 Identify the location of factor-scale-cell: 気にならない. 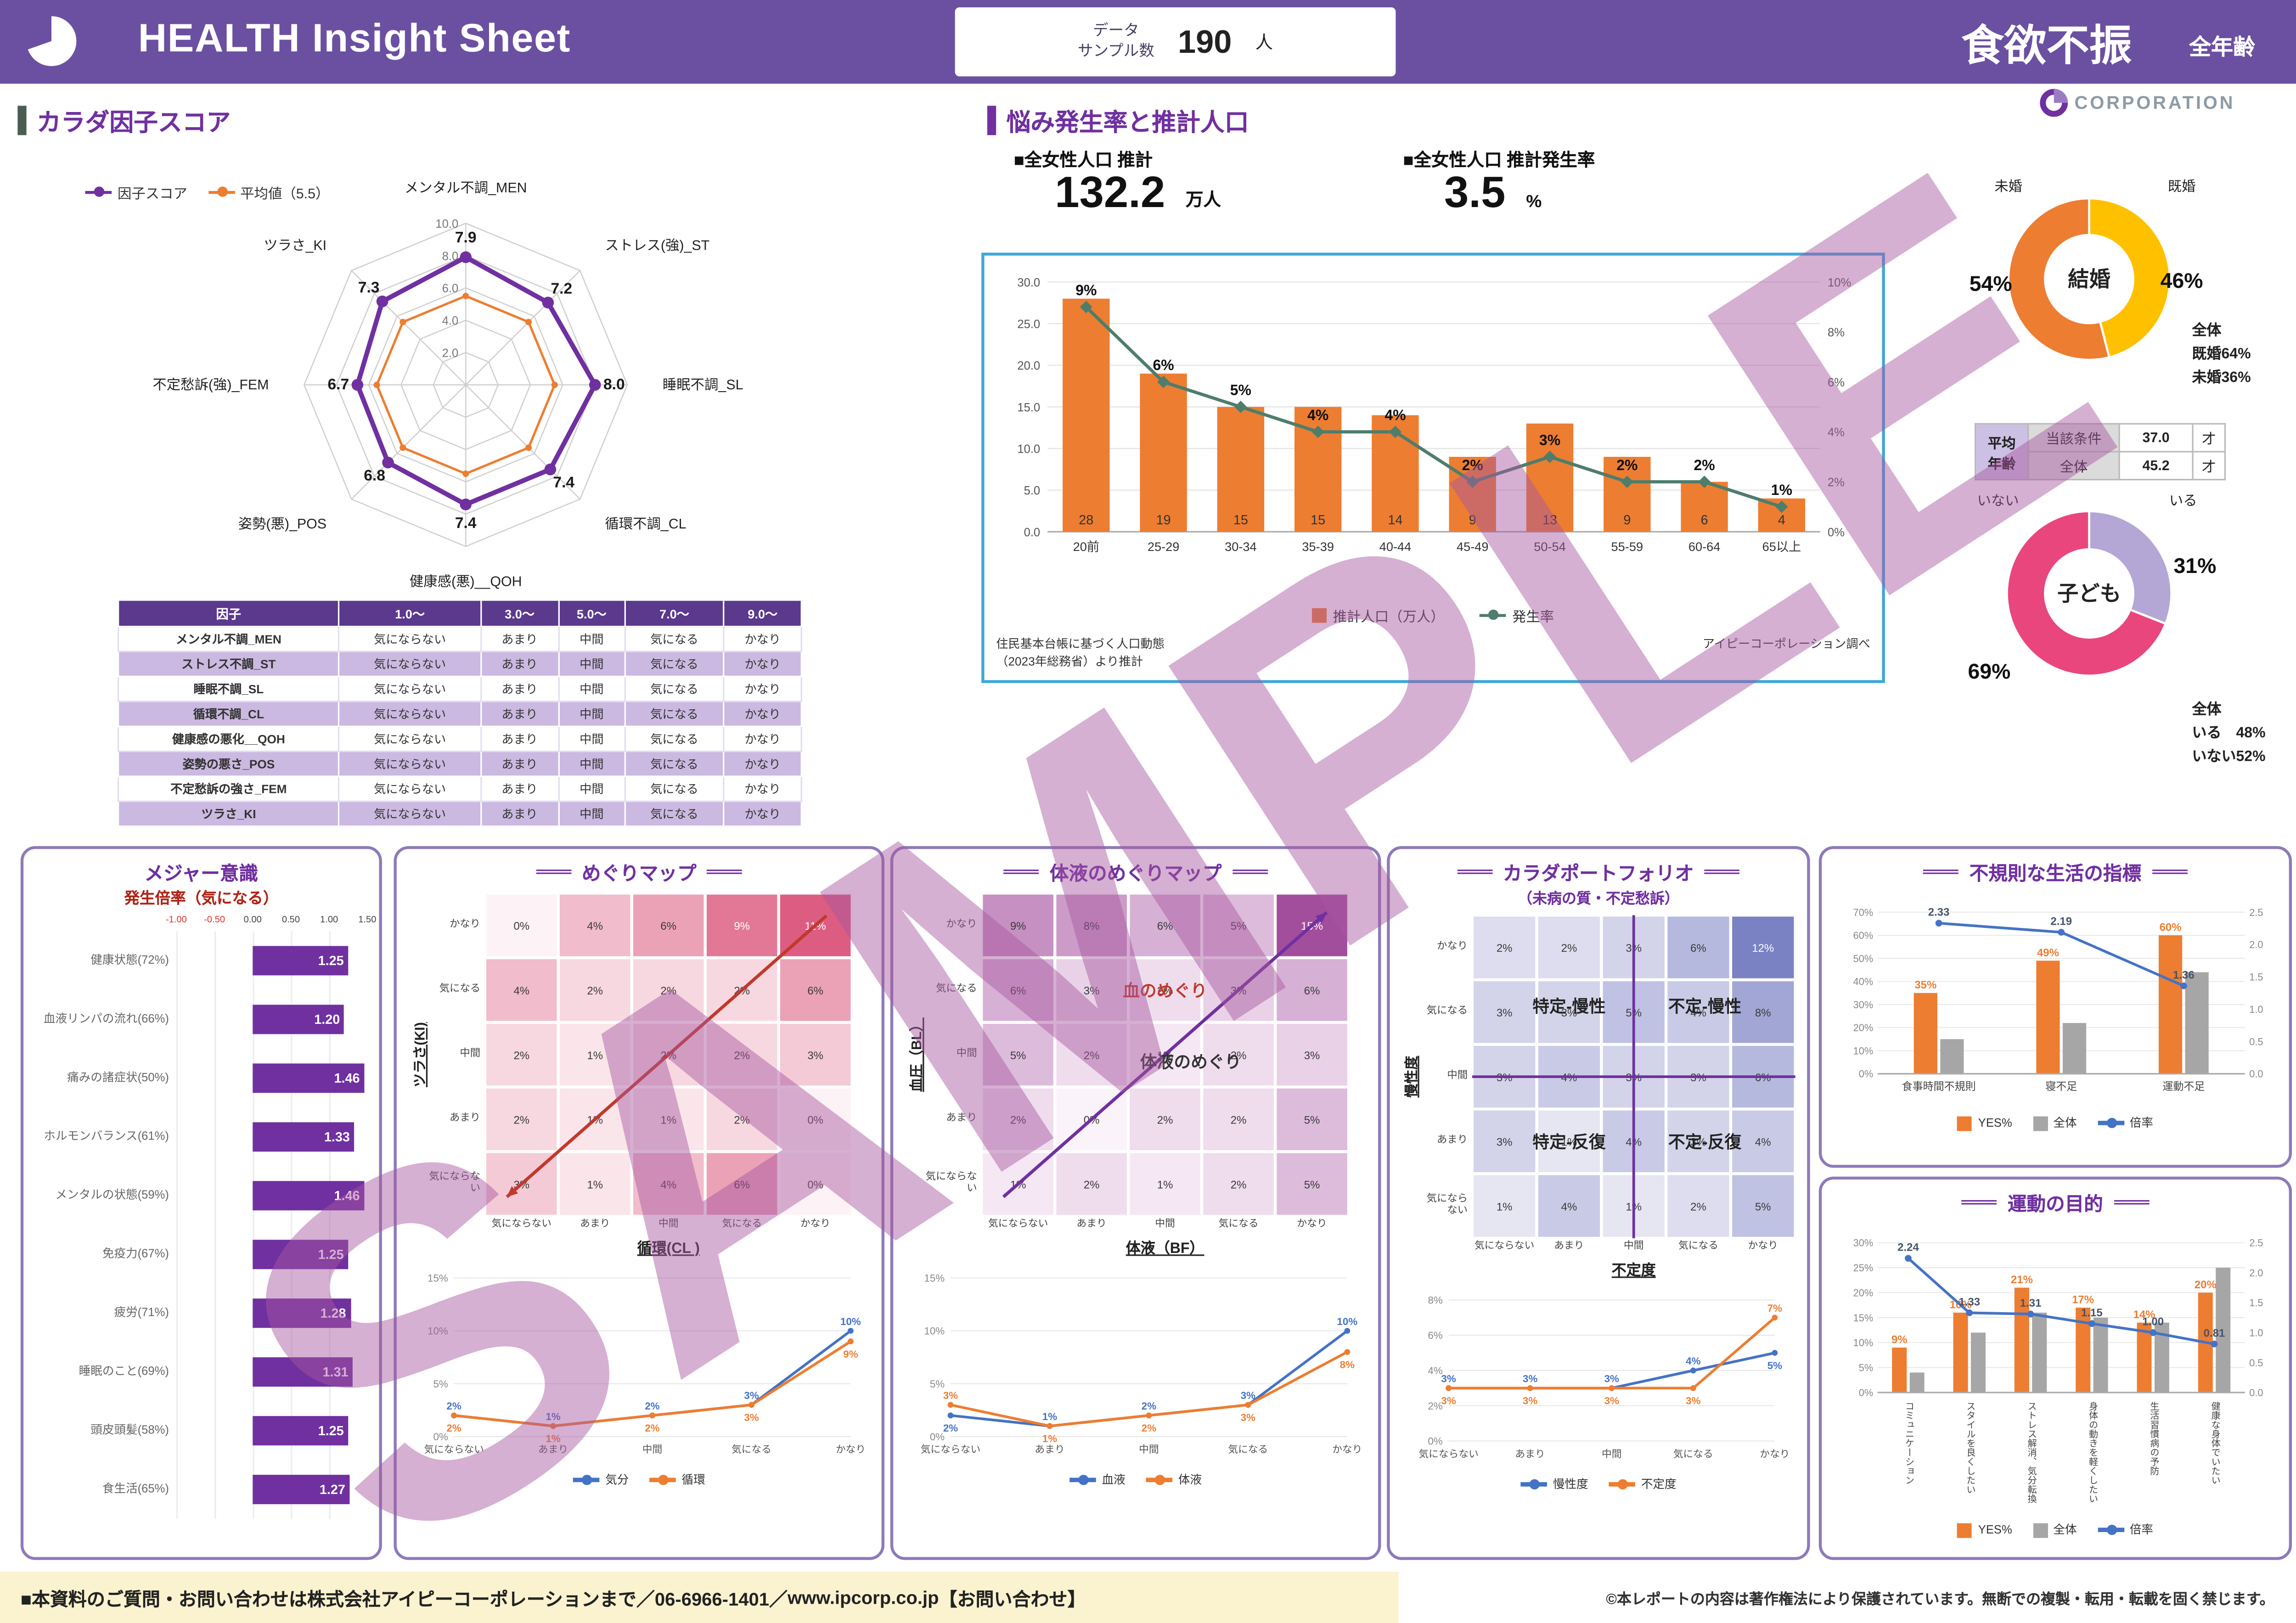
(410, 638).